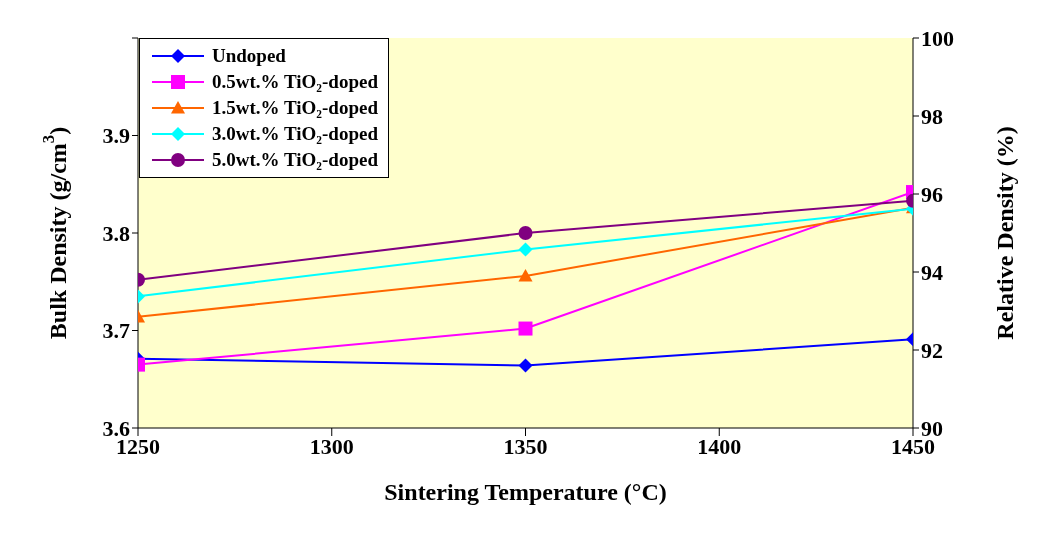  What do you see at coordinates (932, 350) in the screenshot?
I see `y2-tick-label: 92` at bounding box center [932, 350].